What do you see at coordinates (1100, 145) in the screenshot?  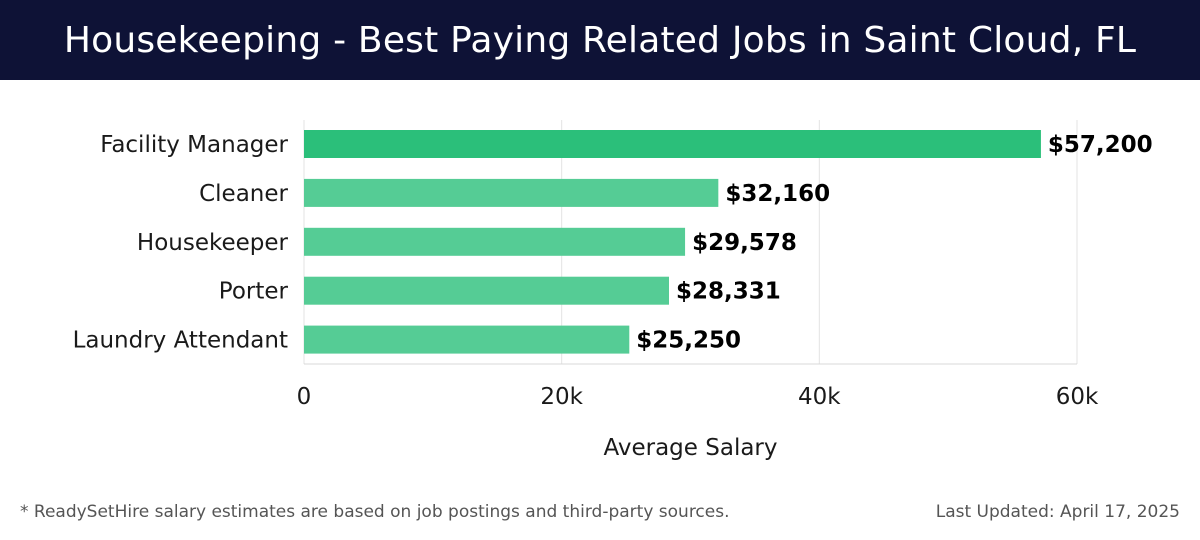 I see `value-label: $57,200` at bounding box center [1100, 145].